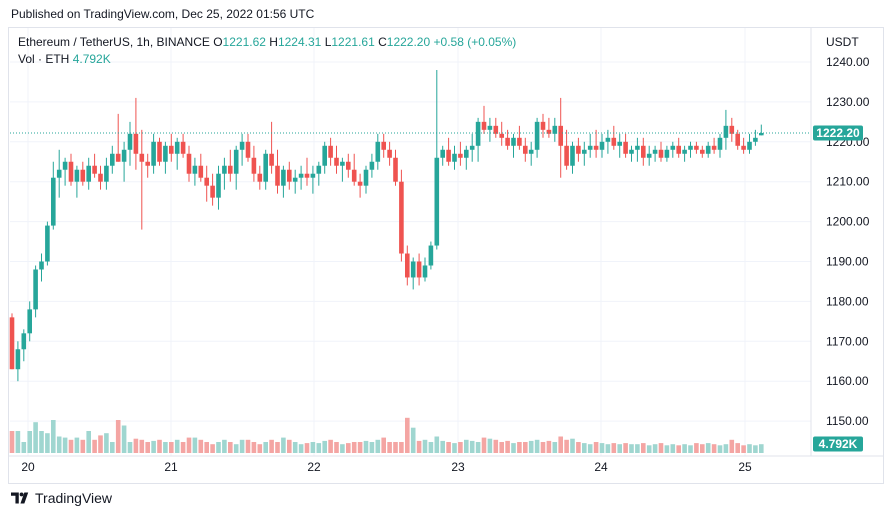  Describe the element at coordinates (44, 59) in the screenshot. I see `volume-label: Vol · ETH` at that location.